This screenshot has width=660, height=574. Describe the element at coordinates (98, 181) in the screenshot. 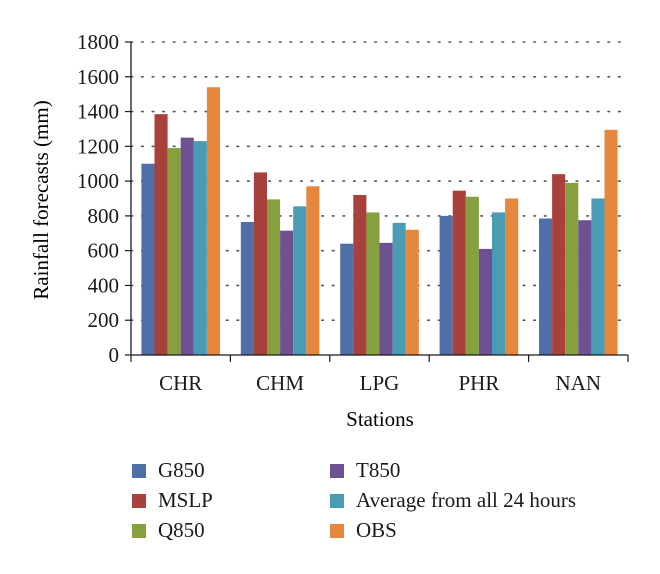

I see `y-tick-label-1000: 1000` at that location.